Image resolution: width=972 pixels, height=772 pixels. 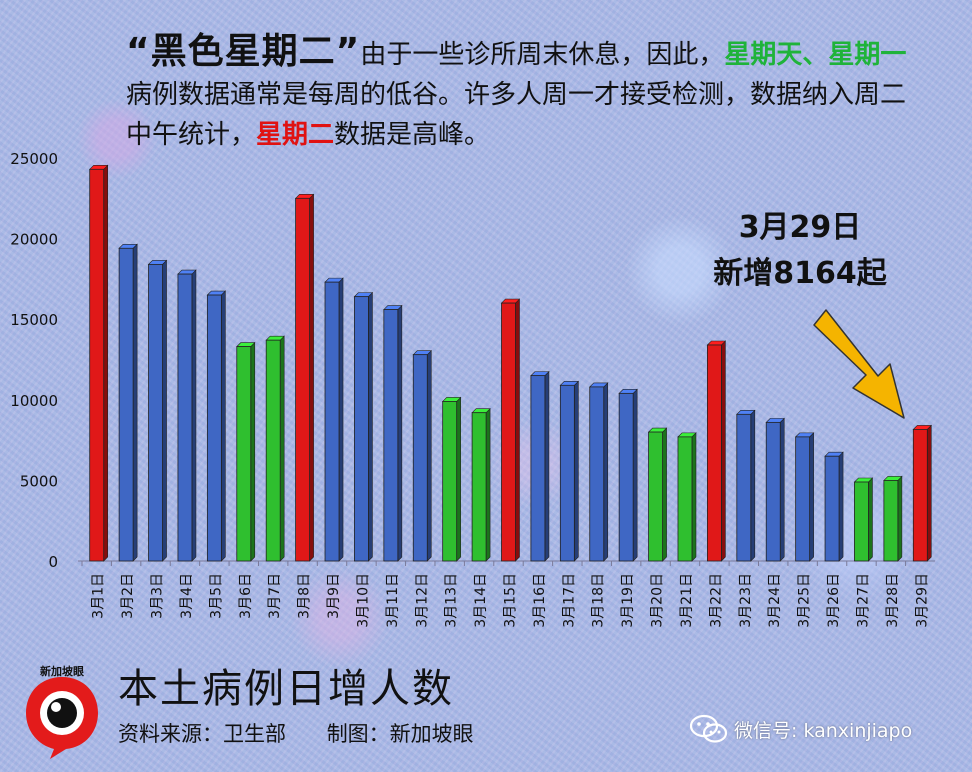 I want to click on y-tick-label: 20000, so click(x=34, y=240).